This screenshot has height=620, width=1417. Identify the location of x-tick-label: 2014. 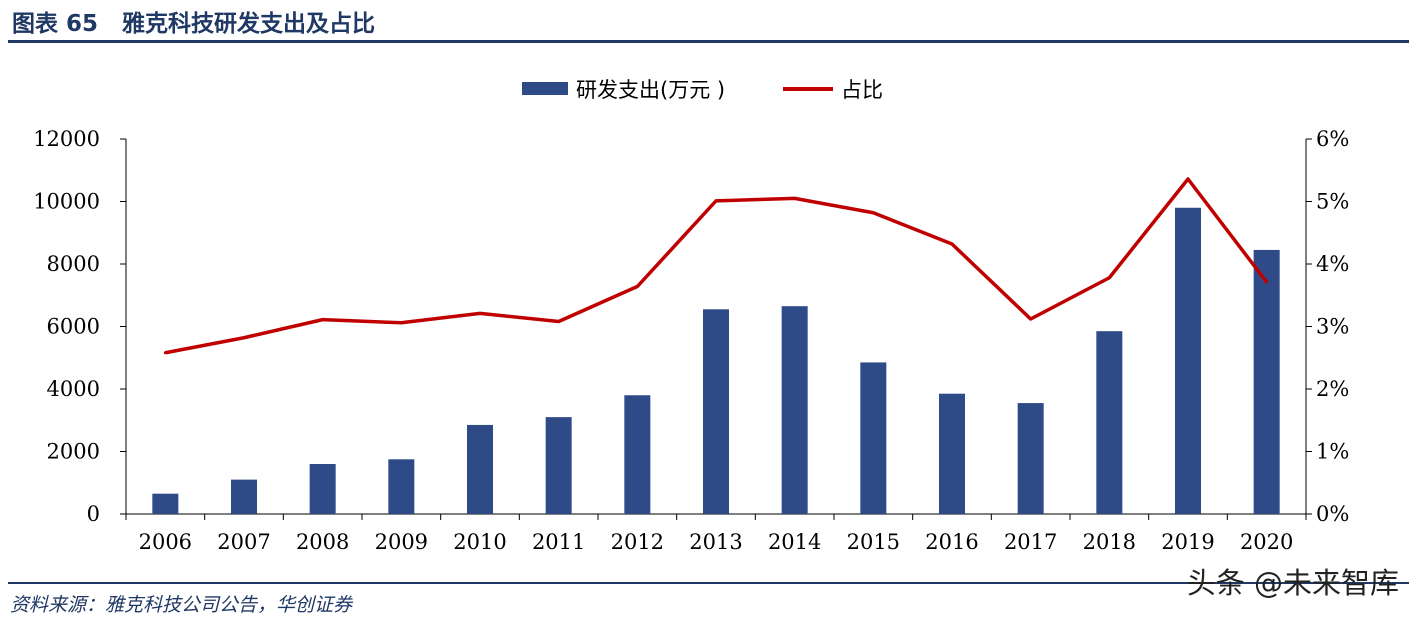
(794, 542).